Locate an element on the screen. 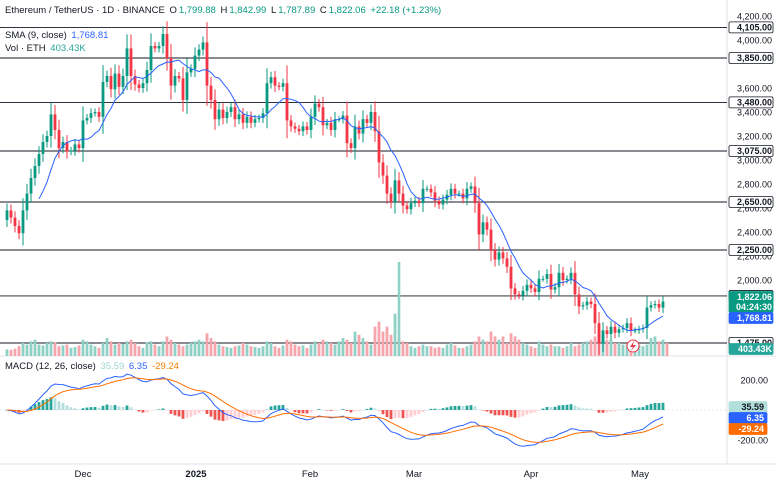 The image size is (776, 489). volume-label: Vol · ETH is located at coordinates (25, 48).